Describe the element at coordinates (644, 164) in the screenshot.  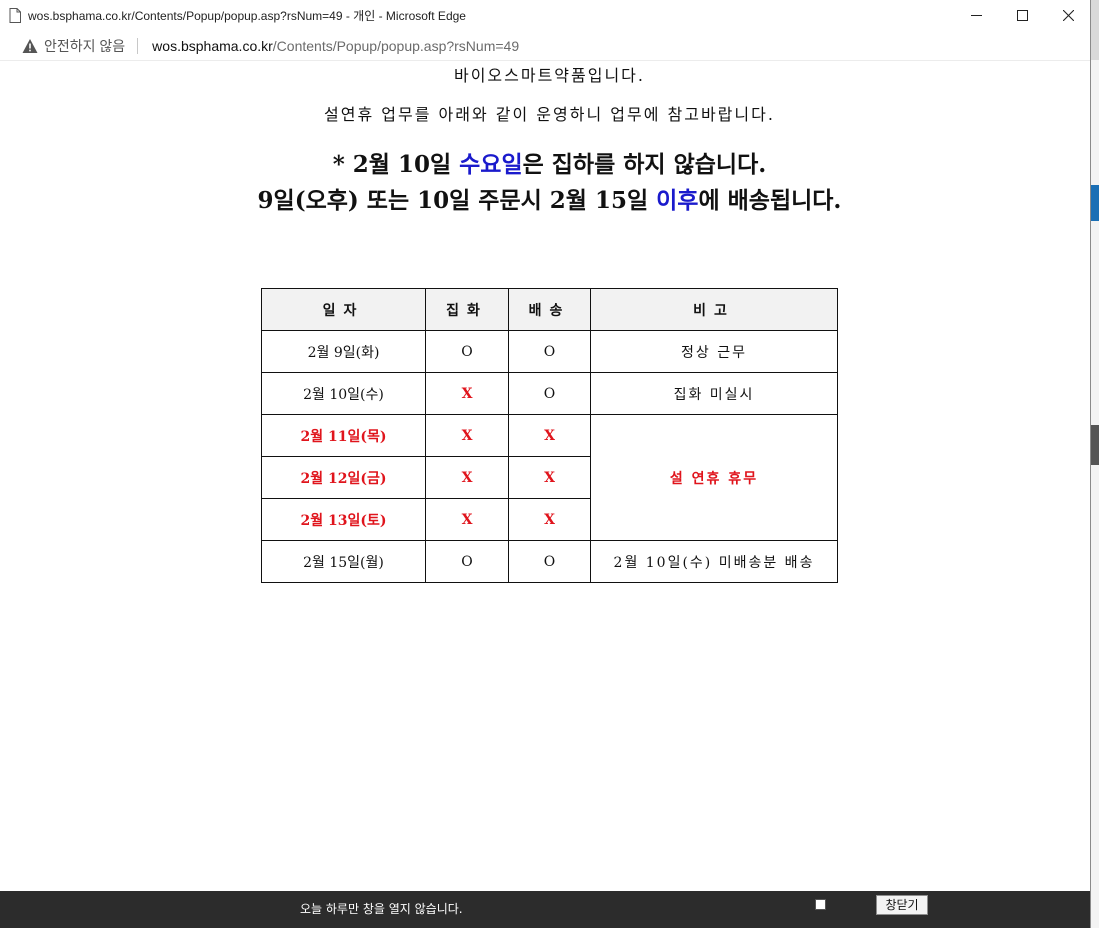
I see `headline-1-suffix: 은 집하를 하지 않습니다.` at that location.